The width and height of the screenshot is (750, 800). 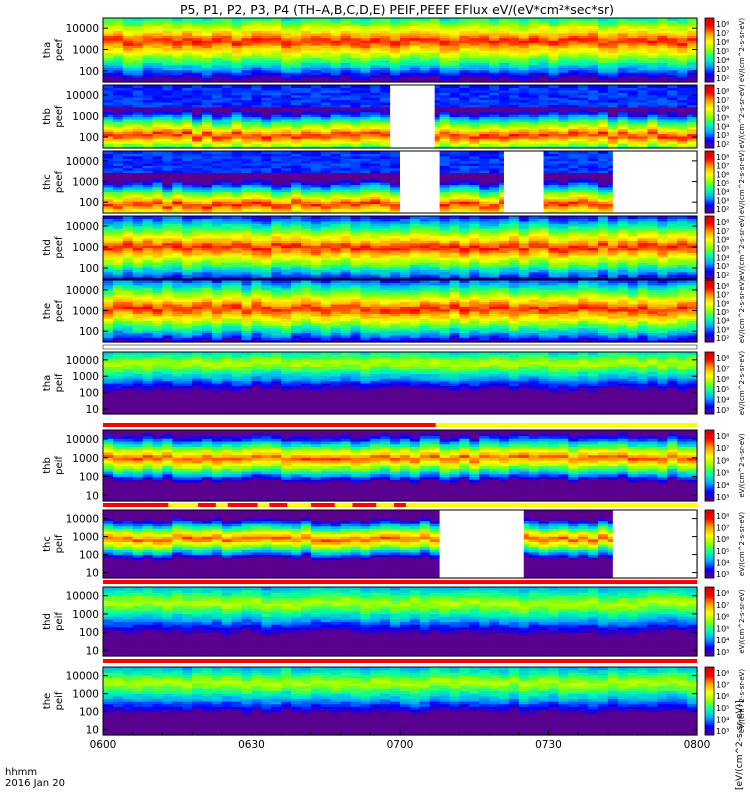 I want to click on colorbar-unit: eV/(cm^2-s-sr-eV), so click(x=742, y=116).